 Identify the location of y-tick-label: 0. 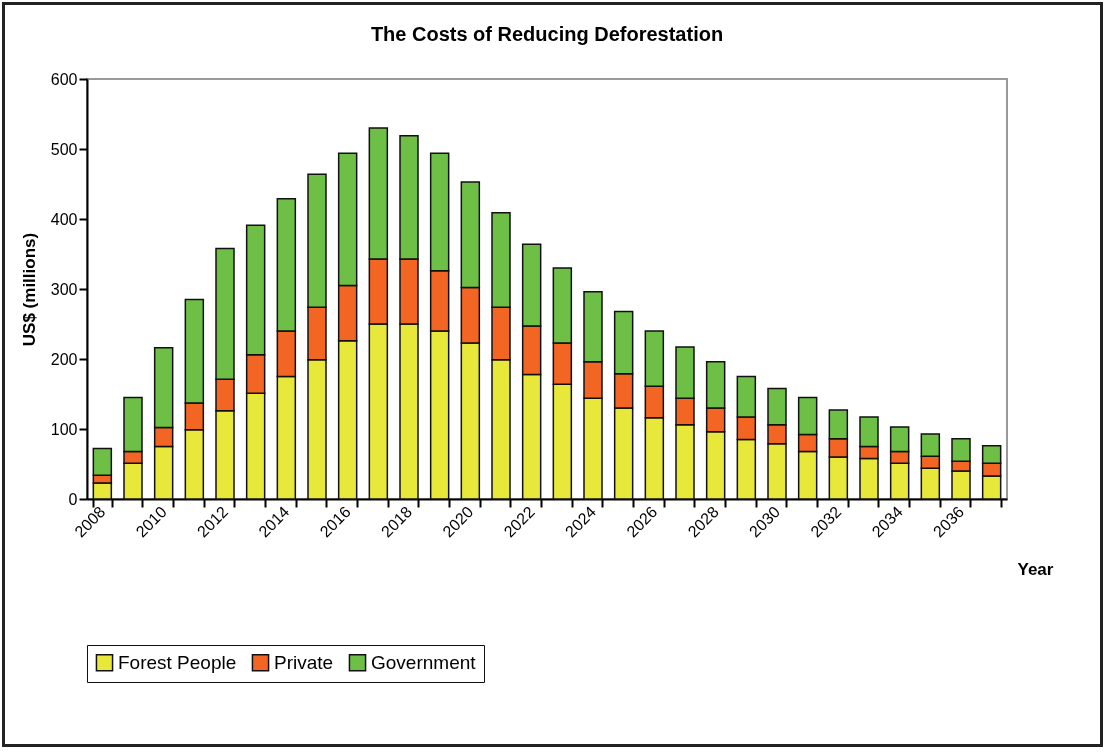
(73, 499).